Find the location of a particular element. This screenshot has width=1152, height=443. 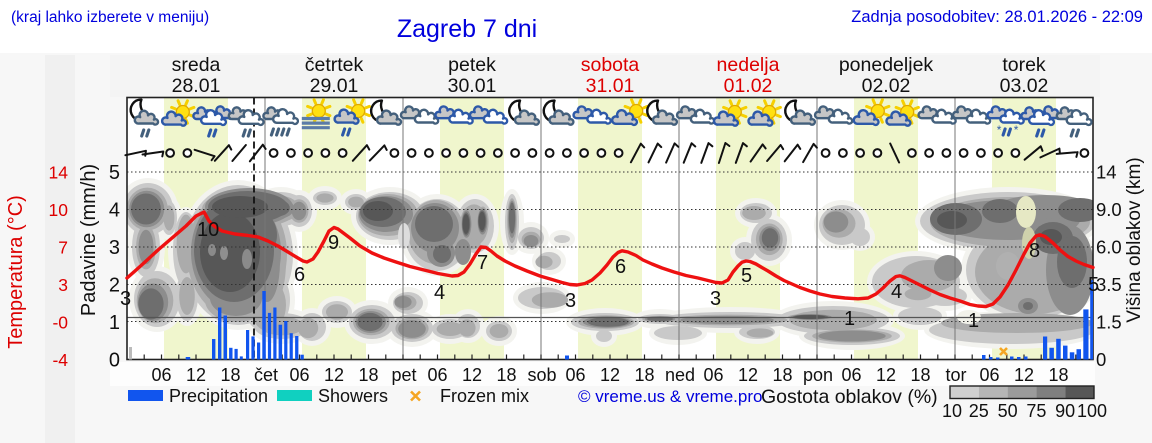

svg-text: 100 is located at coordinates (1092, 411).